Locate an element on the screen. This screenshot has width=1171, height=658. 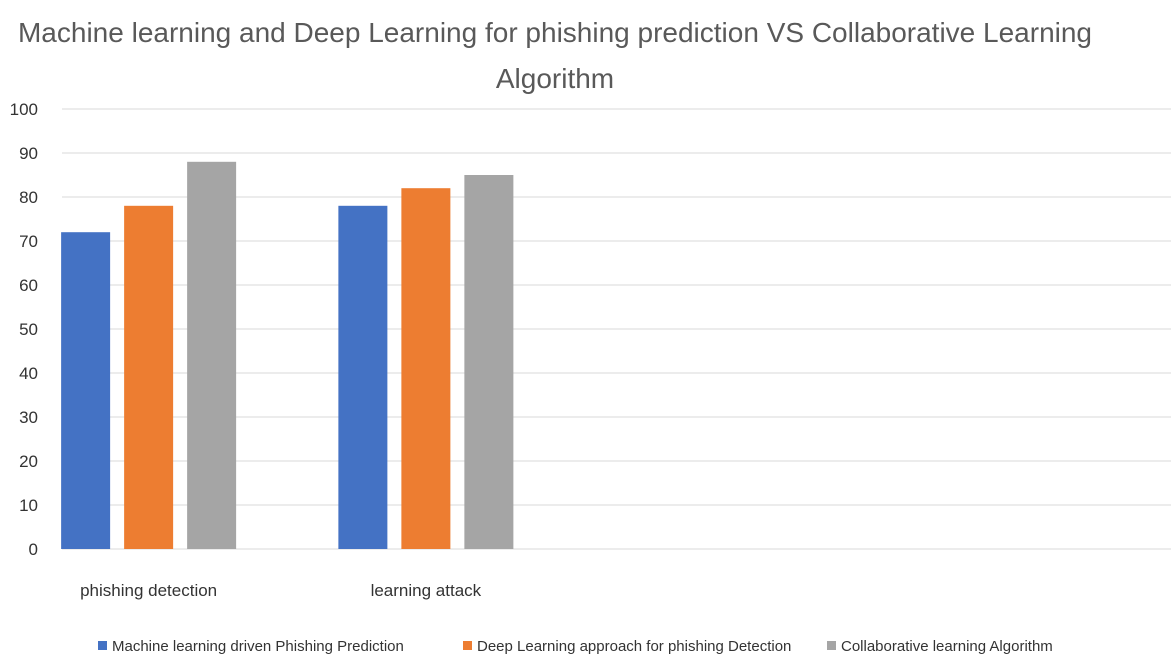
y-tick-label: 50 is located at coordinates (28, 329).